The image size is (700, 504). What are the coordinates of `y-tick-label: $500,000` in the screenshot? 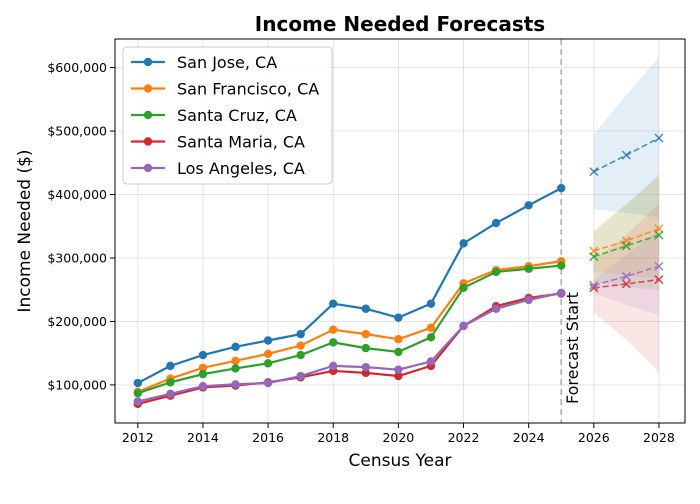 It's located at (77, 131).